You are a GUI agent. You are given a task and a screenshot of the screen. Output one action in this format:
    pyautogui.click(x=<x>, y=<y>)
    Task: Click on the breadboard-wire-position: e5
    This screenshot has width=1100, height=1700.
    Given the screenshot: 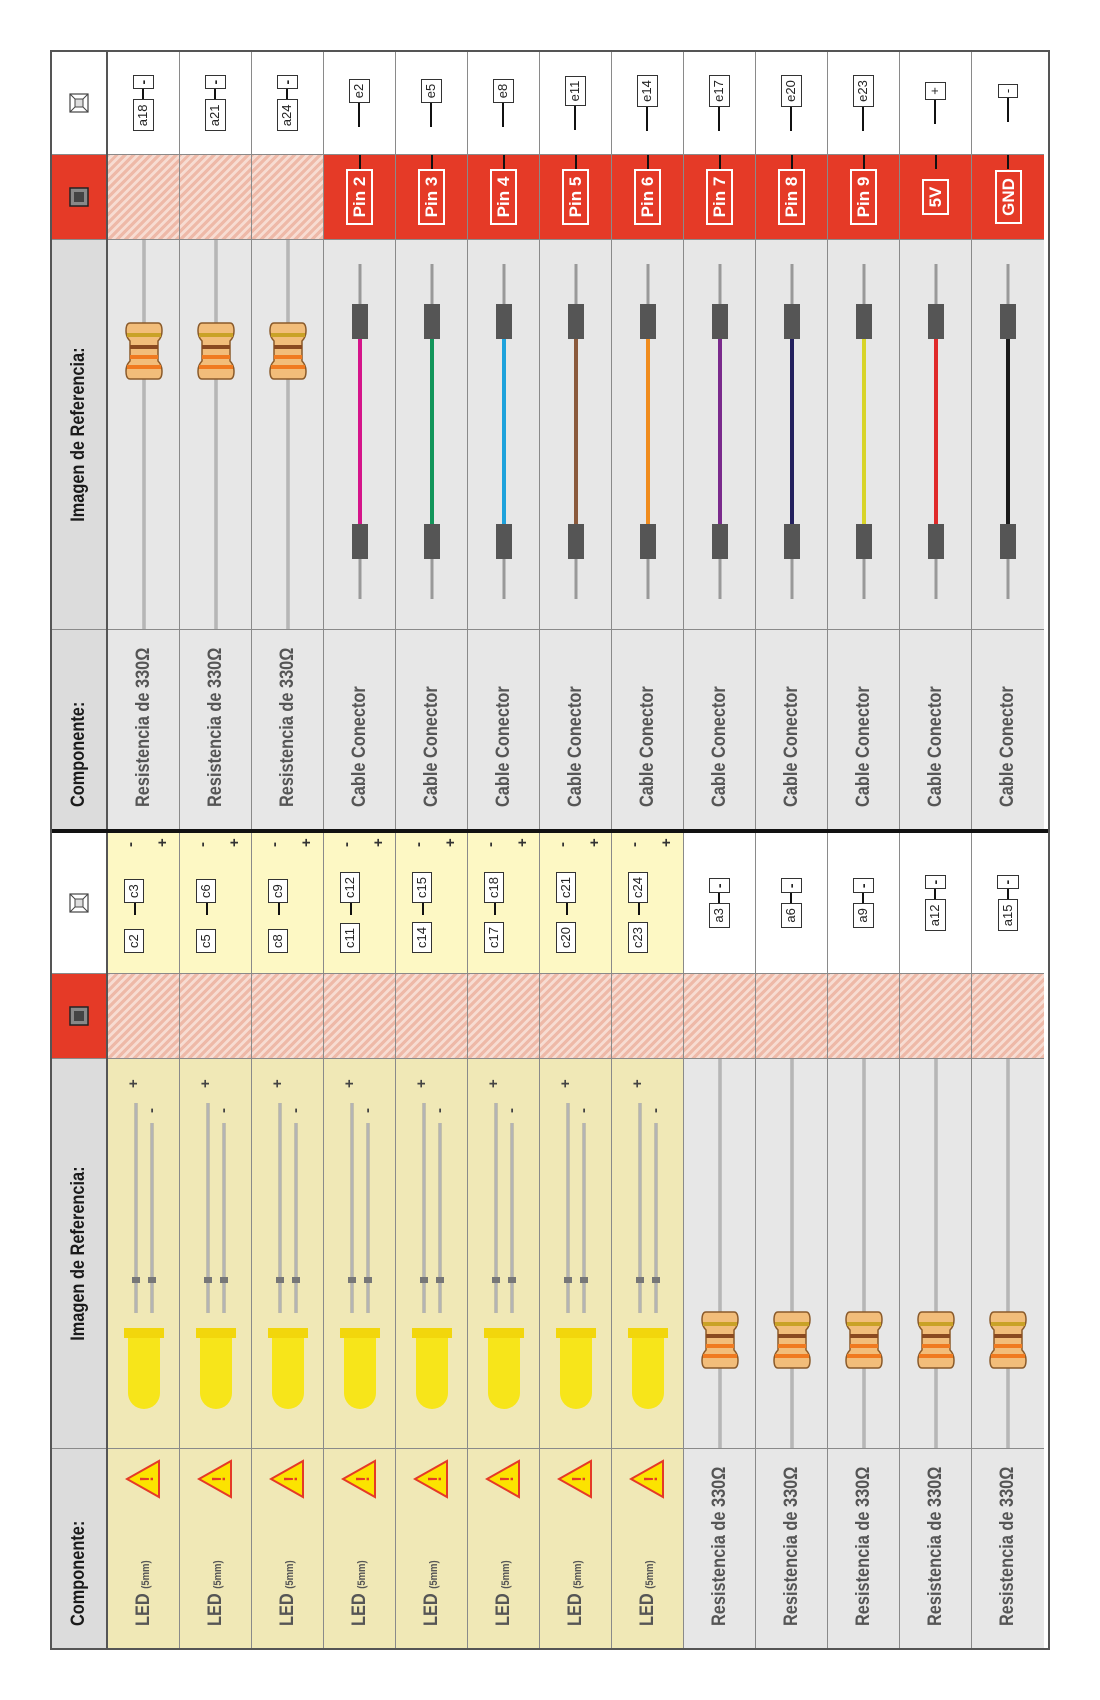 What is the action you would take?
    pyautogui.click(x=431, y=103)
    